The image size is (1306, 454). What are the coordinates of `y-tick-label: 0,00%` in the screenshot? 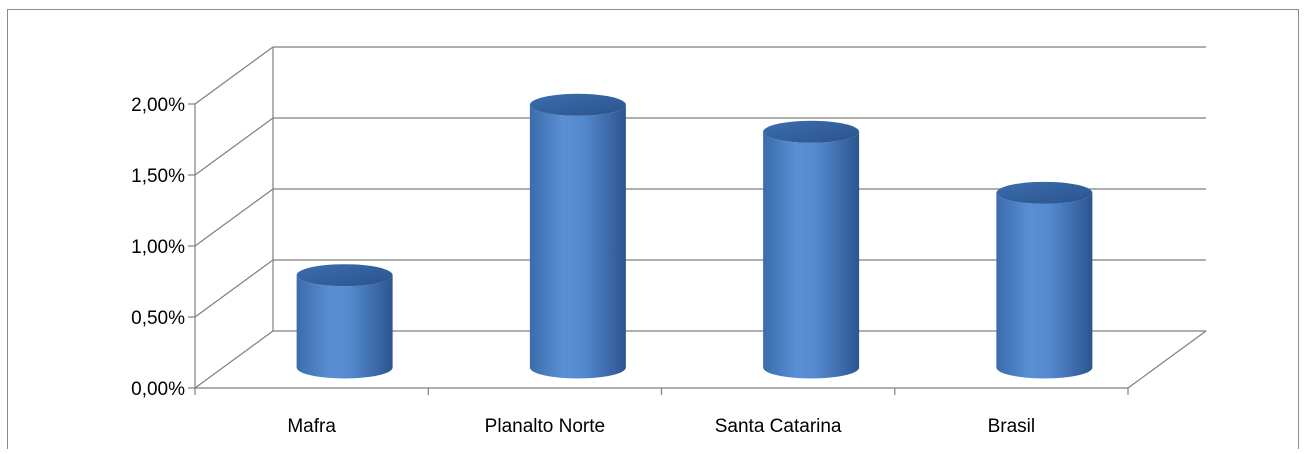 It's located at (158, 389).